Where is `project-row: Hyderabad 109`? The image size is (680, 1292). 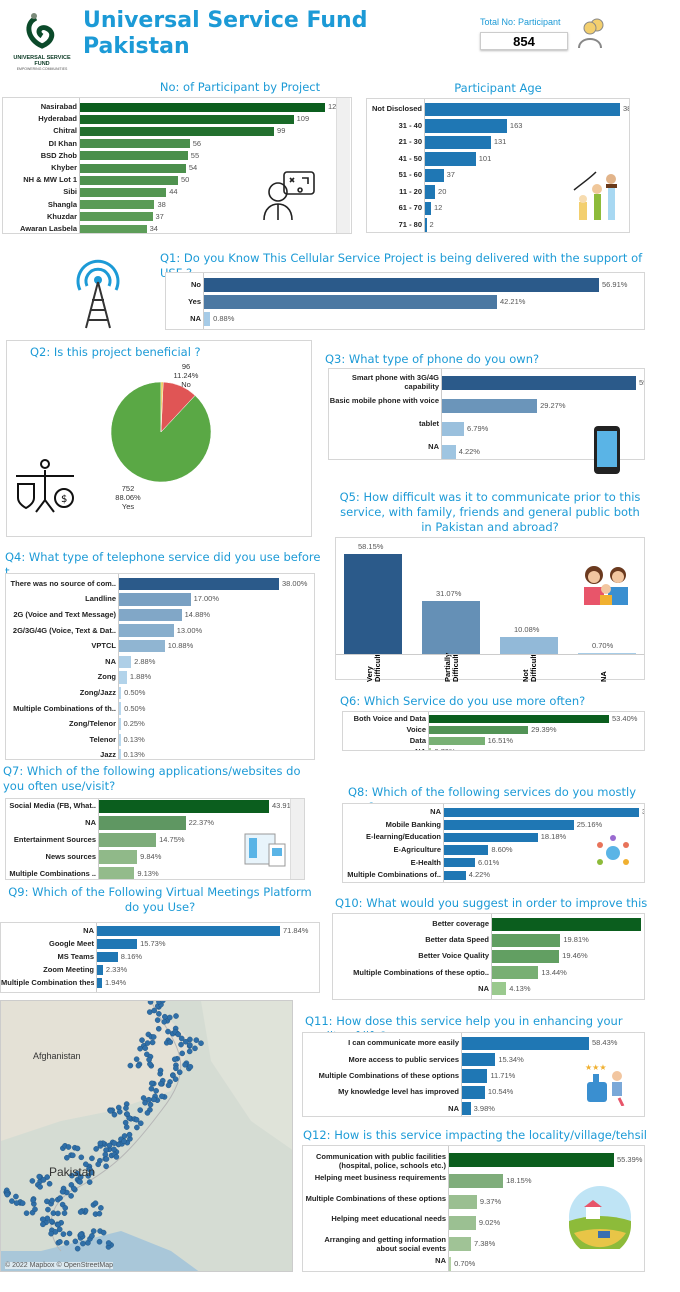
project-row: Hyderabad 109 is located at coordinates (177, 119).